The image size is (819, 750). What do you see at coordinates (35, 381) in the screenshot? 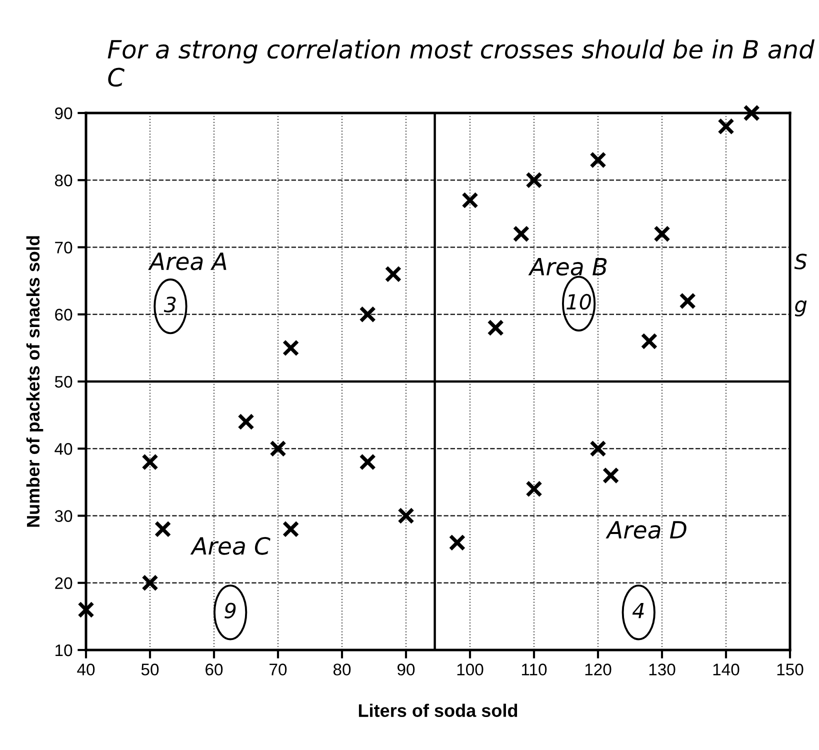
I see `y-axis-title: Number of packets of snacks sold` at bounding box center [35, 381].